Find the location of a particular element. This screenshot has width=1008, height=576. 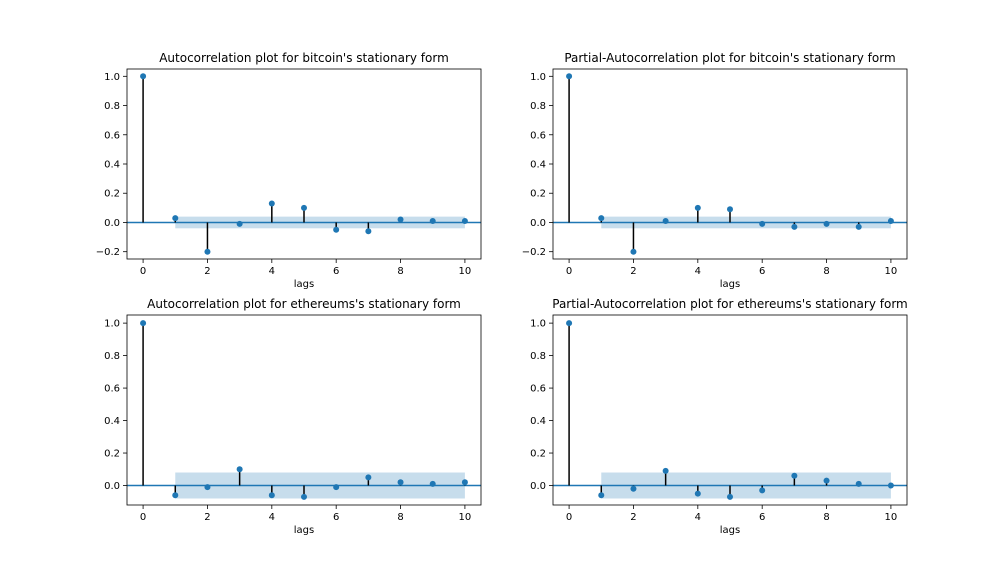

y-tick-label: −0.2 is located at coordinates (108, 252).